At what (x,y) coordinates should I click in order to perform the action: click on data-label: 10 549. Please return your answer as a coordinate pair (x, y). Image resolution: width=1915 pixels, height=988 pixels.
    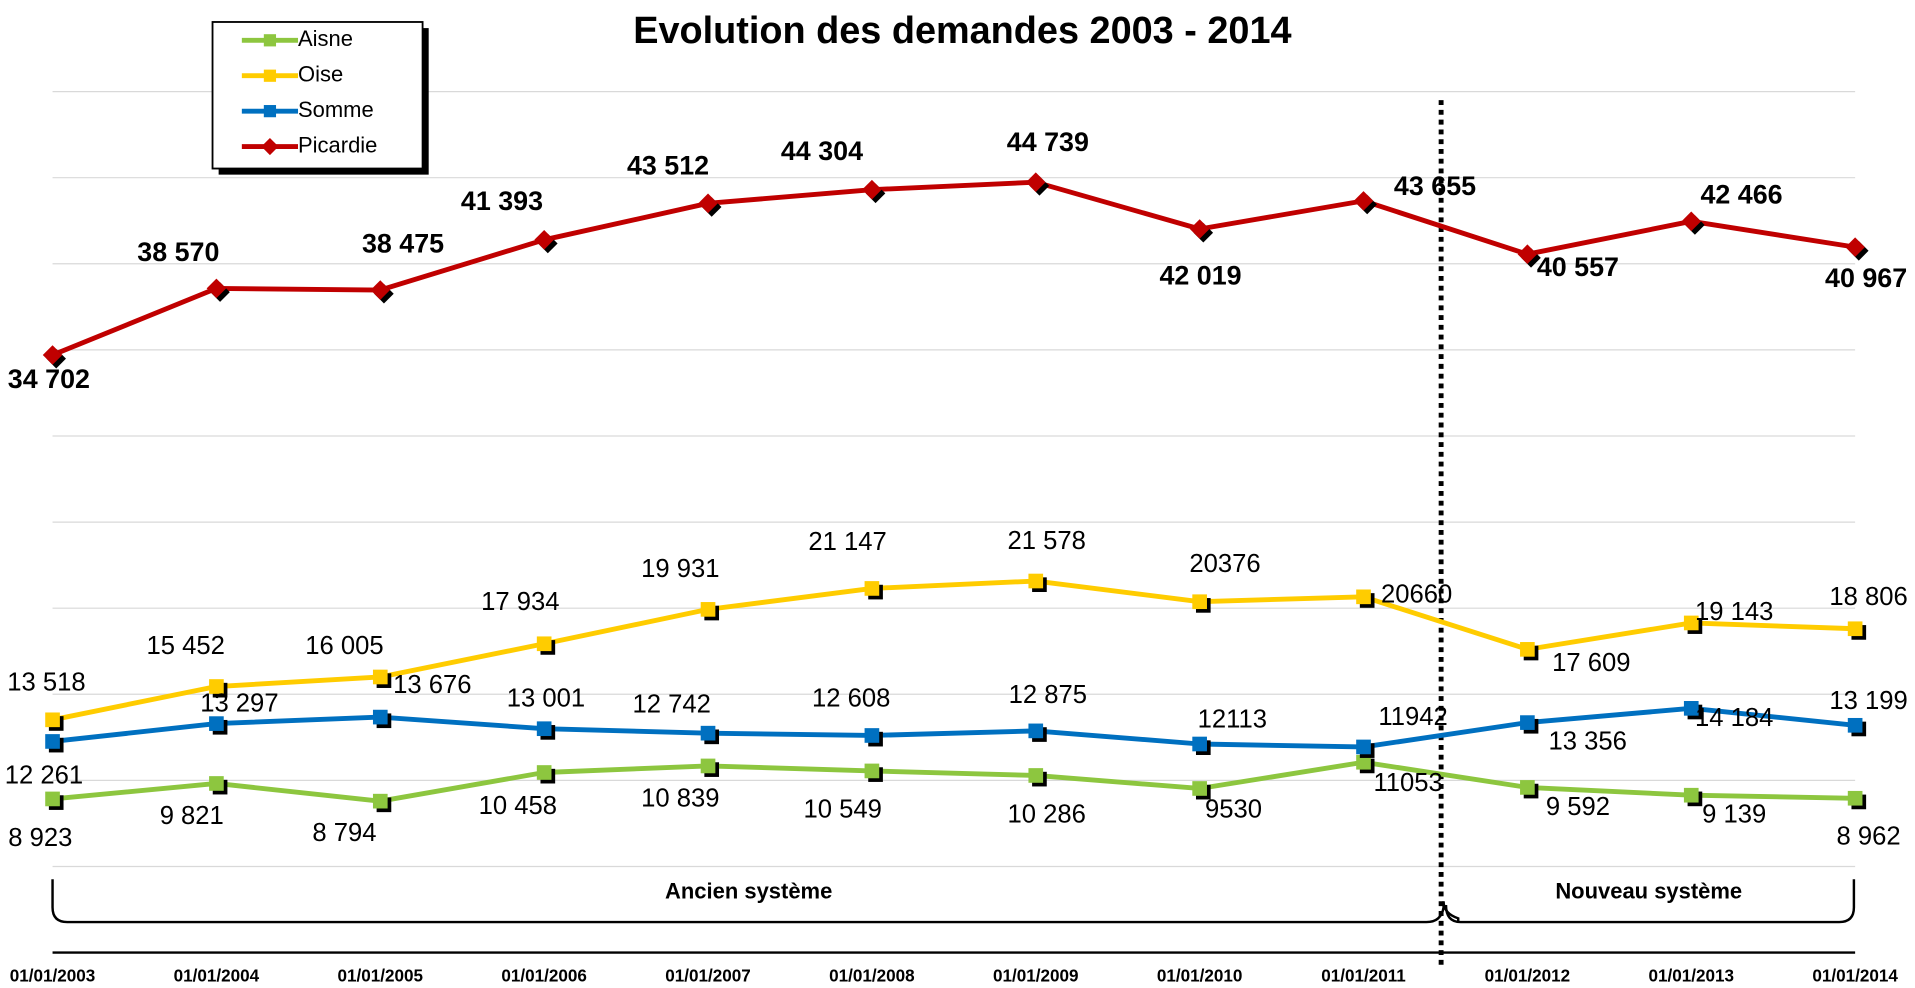
    Looking at the image, I should click on (843, 810).